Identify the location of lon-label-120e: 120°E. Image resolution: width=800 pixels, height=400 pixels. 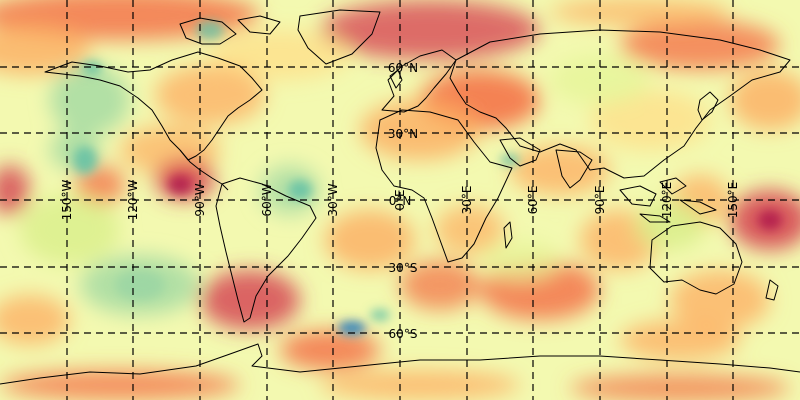
(667, 200).